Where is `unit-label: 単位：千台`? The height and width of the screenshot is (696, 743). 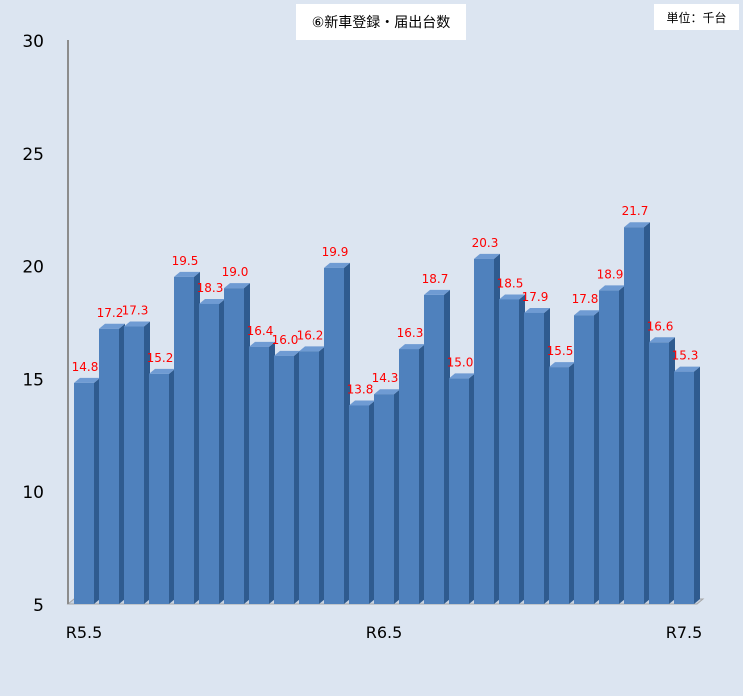 unit-label: 単位：千台 is located at coordinates (696, 17).